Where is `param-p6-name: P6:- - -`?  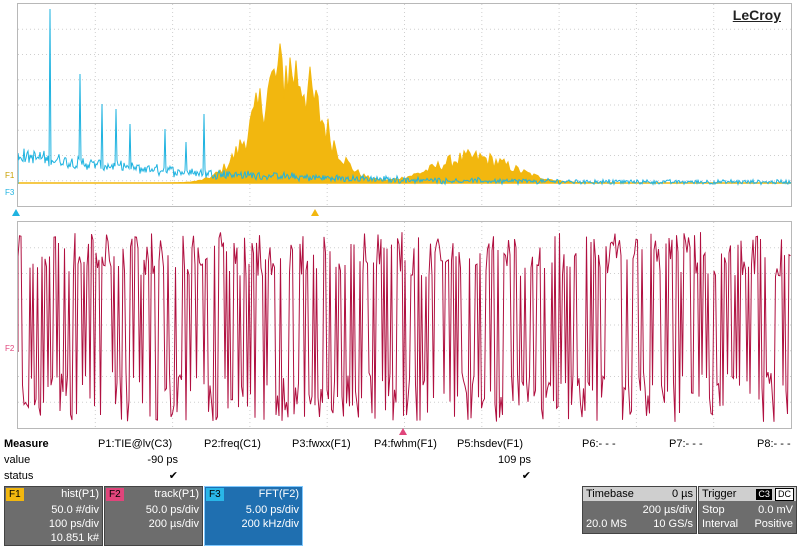
param-p6-name: P6:- - - is located at coordinates (599, 444).